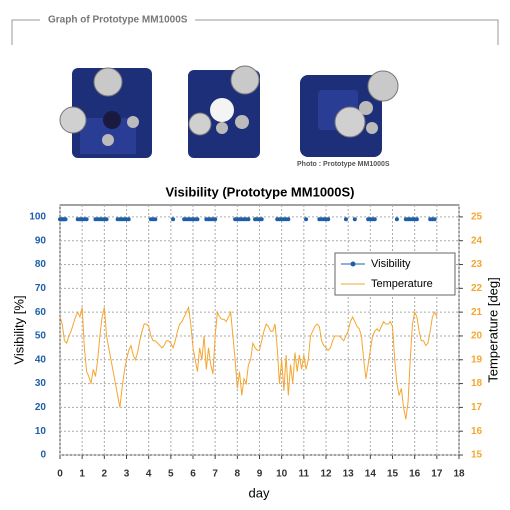  Describe the element at coordinates (393, 474) in the screenshot. I see `x-tick-label: 15` at that location.